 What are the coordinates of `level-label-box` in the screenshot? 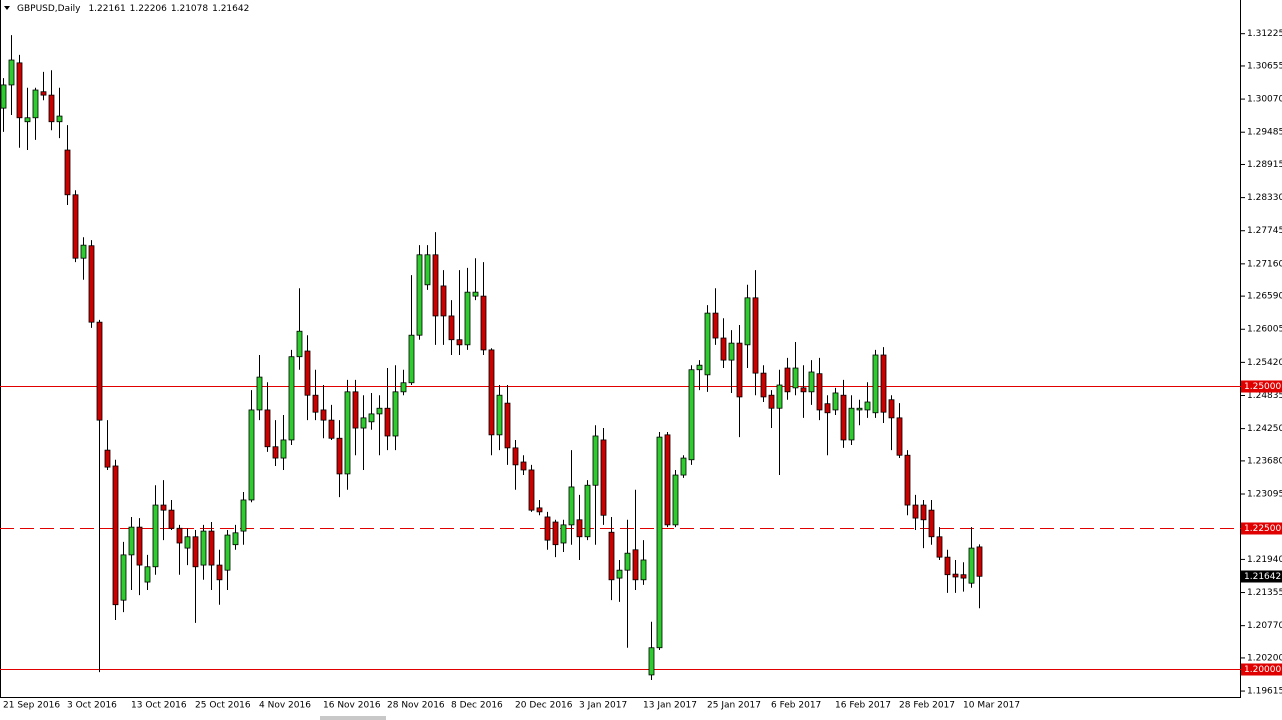 It's located at (1261, 386).